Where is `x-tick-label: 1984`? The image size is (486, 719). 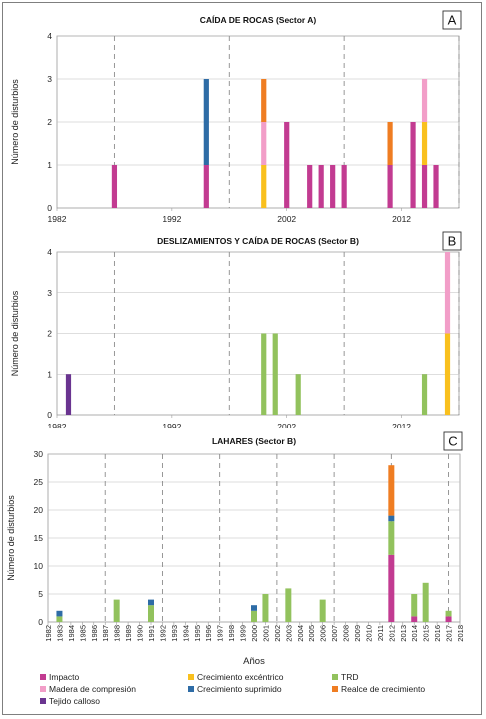 x-tick-label: 1984 is located at coordinates (71, 633).